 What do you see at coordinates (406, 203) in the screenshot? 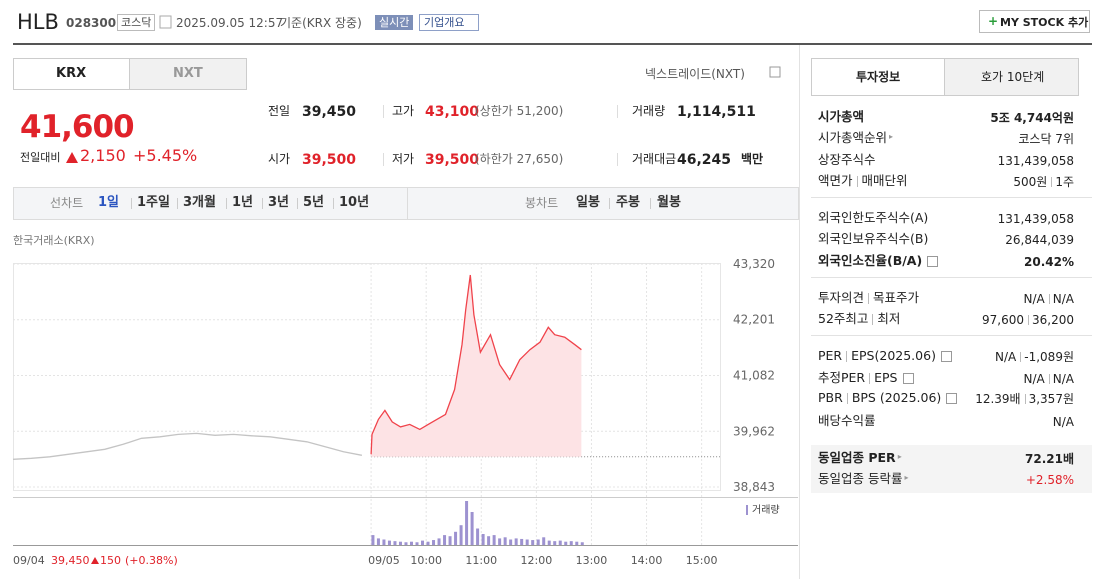
I see `period-bar` at bounding box center [406, 203].